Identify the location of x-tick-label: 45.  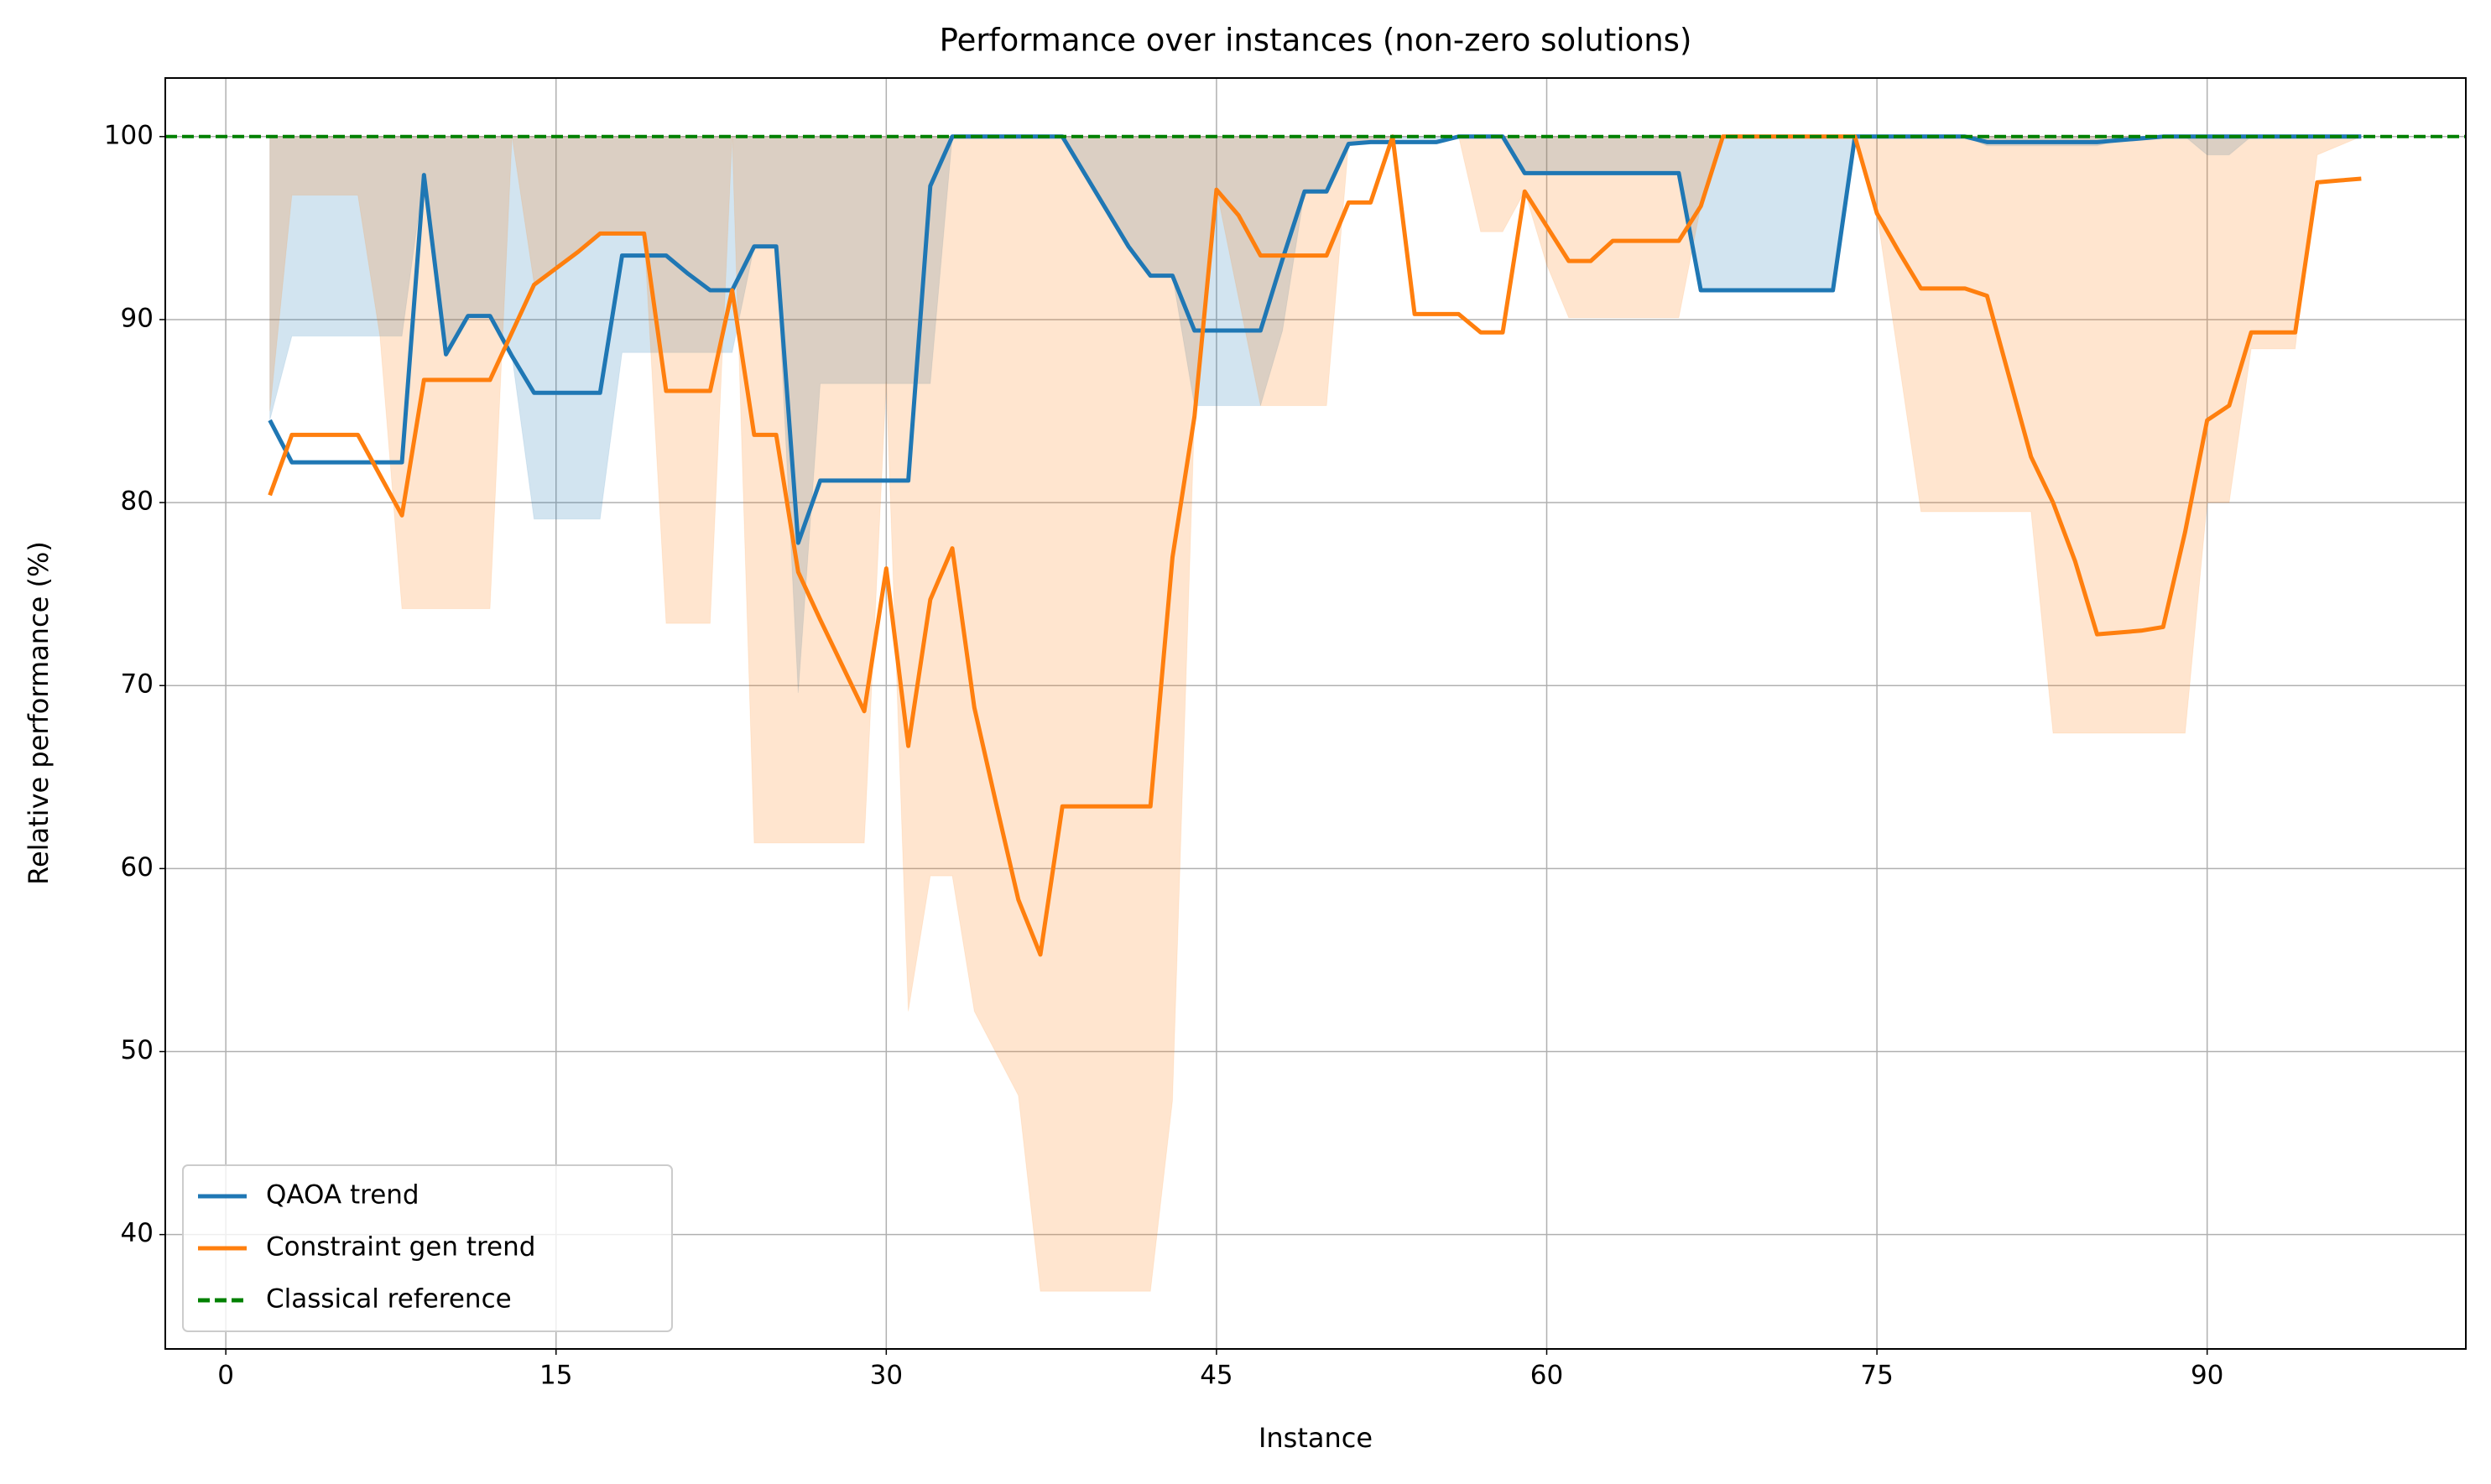
(1216, 1376).